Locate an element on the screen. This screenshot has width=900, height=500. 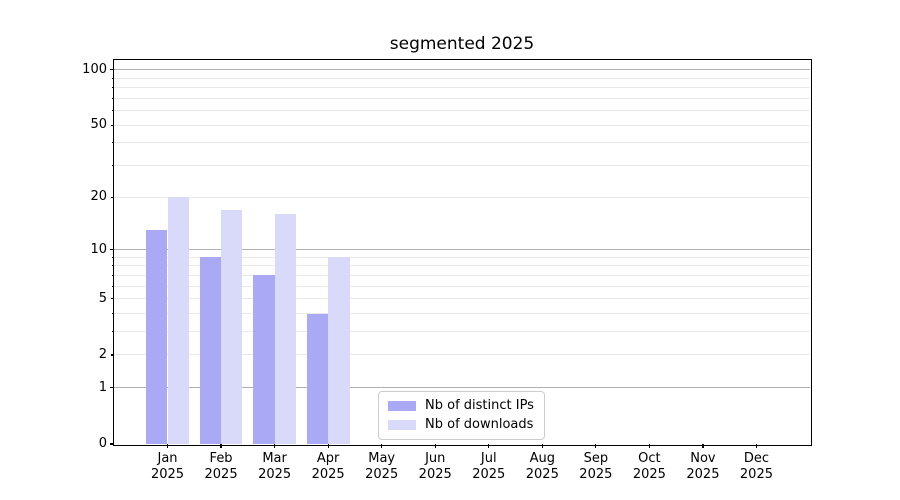
x-tick-label-sep: Sep 2025 is located at coordinates (596, 467).